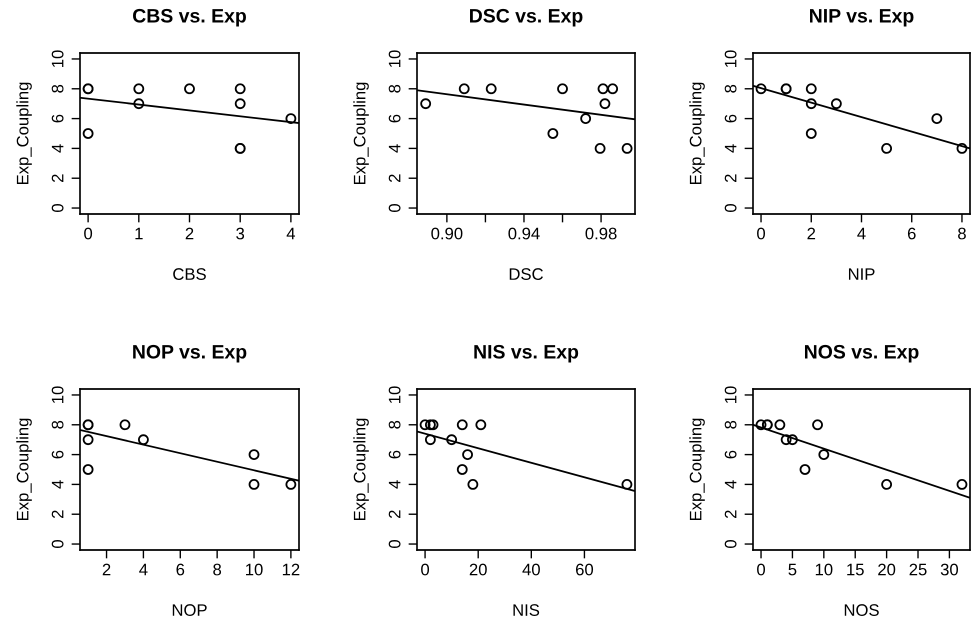 The height and width of the screenshot is (628, 973). I want to click on x-axis-title: DSC, so click(526, 274).